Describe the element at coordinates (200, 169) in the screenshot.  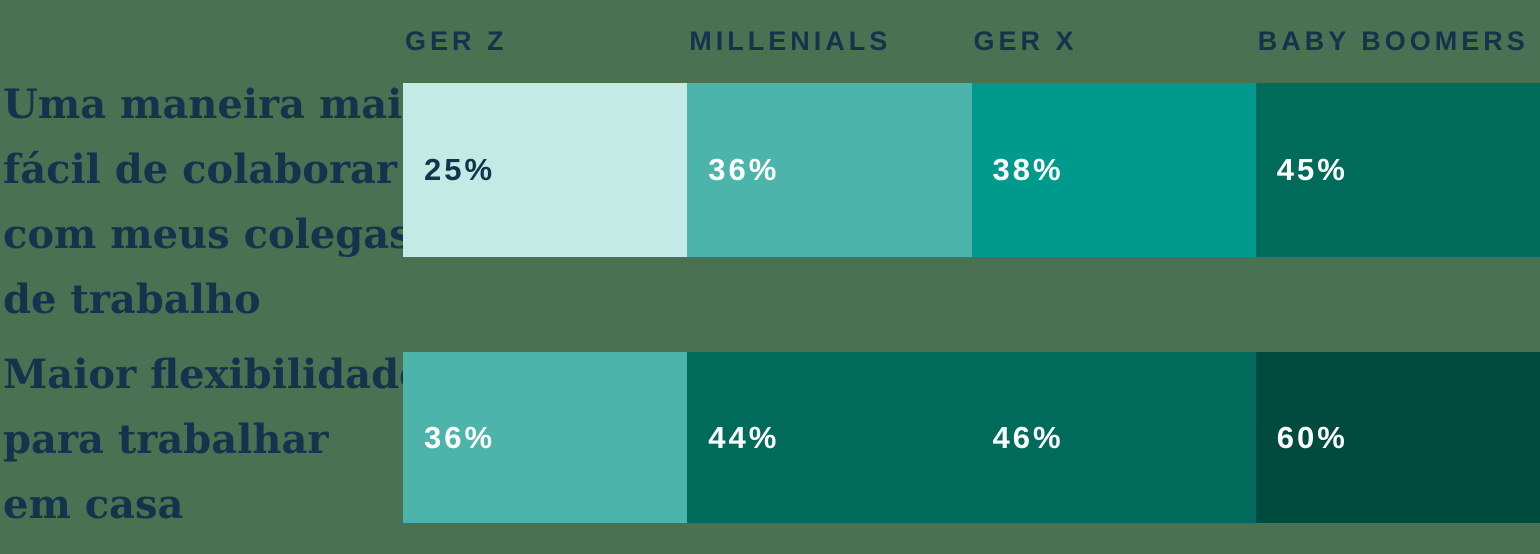
I see `row-label-line: fácil de colaborar` at that location.